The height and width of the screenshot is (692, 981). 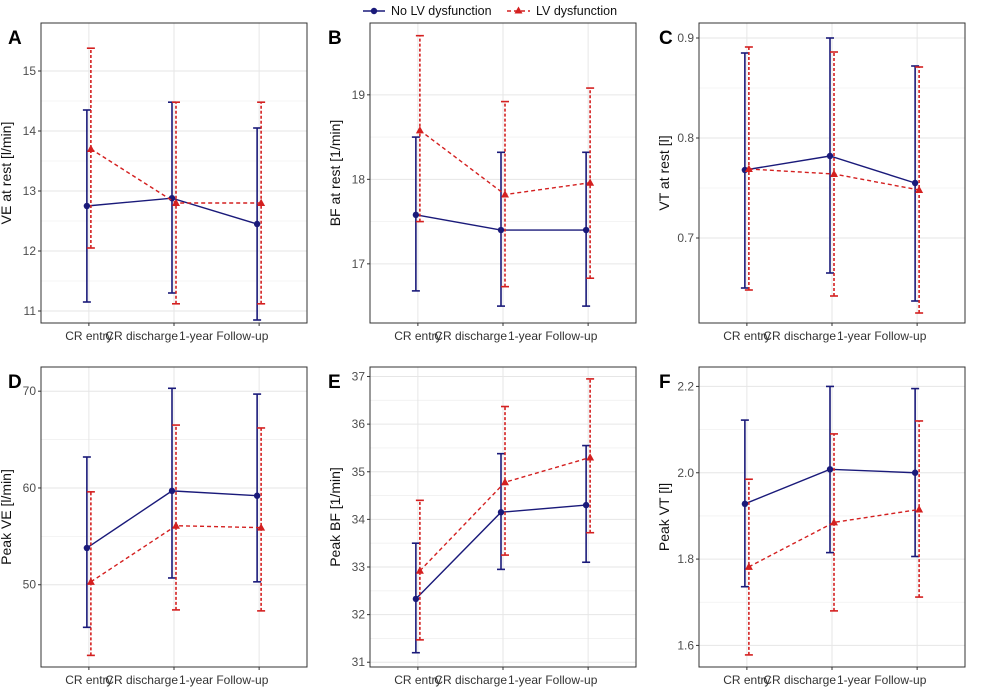 I want to click on panel-label: C, so click(x=666, y=38).